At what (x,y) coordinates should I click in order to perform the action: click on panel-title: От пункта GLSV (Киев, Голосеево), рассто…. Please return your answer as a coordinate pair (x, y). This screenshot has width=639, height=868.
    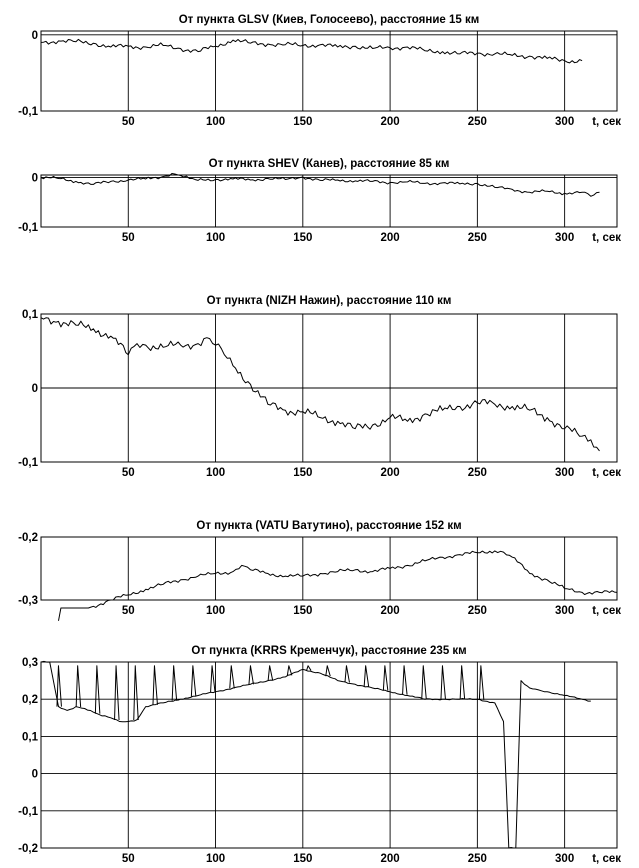
    Looking at the image, I should click on (329, 20).